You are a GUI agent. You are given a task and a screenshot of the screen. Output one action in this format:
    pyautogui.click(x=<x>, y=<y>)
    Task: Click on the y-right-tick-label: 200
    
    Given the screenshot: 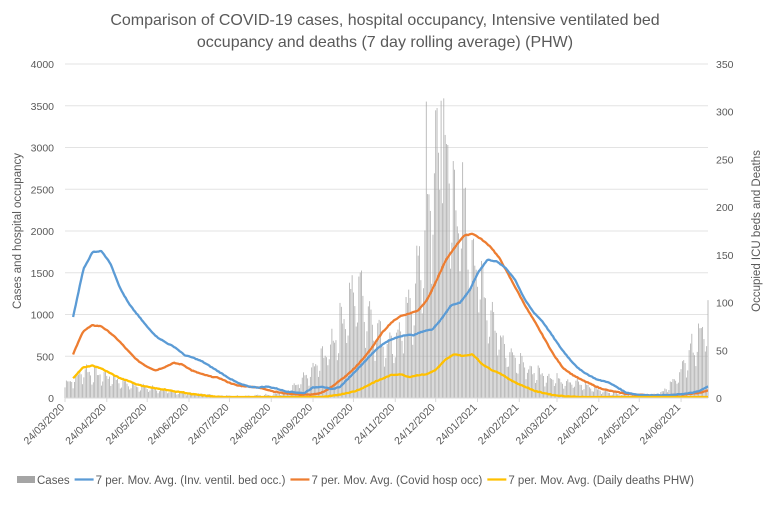 What is the action you would take?
    pyautogui.click(x=725, y=208)
    